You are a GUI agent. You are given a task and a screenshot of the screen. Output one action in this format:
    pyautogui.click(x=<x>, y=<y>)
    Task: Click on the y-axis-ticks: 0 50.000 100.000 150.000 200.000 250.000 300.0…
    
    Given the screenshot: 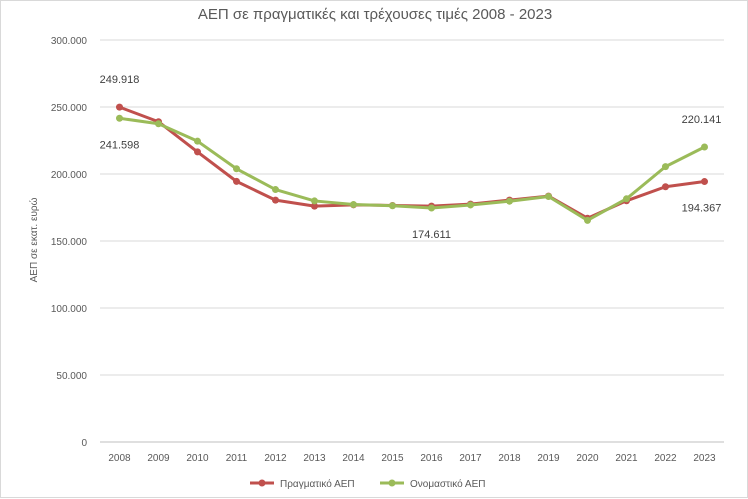 What is the action you would take?
    pyautogui.click(x=69, y=242)
    